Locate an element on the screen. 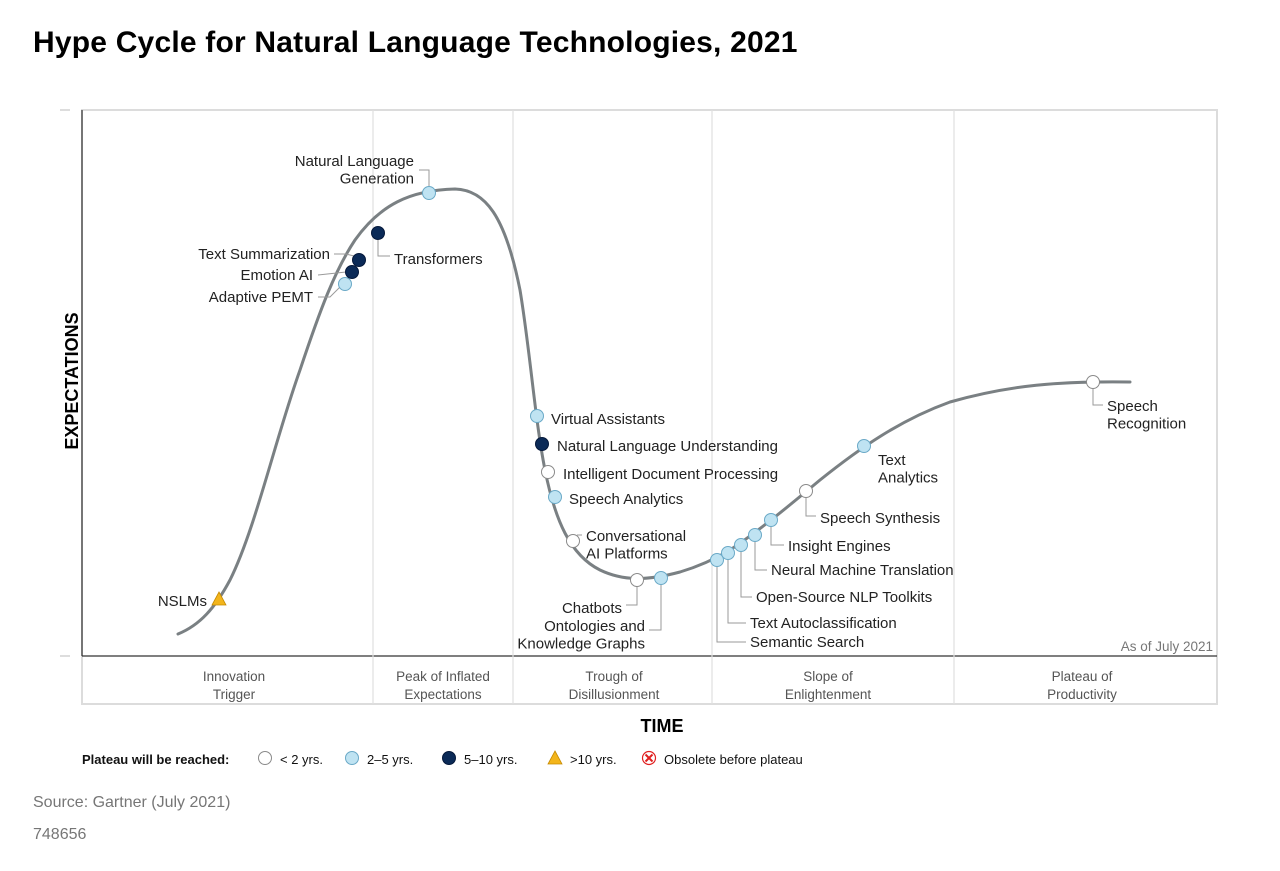 The height and width of the screenshot is (871, 1280). x-axis-label: TIME is located at coordinates (662, 726).